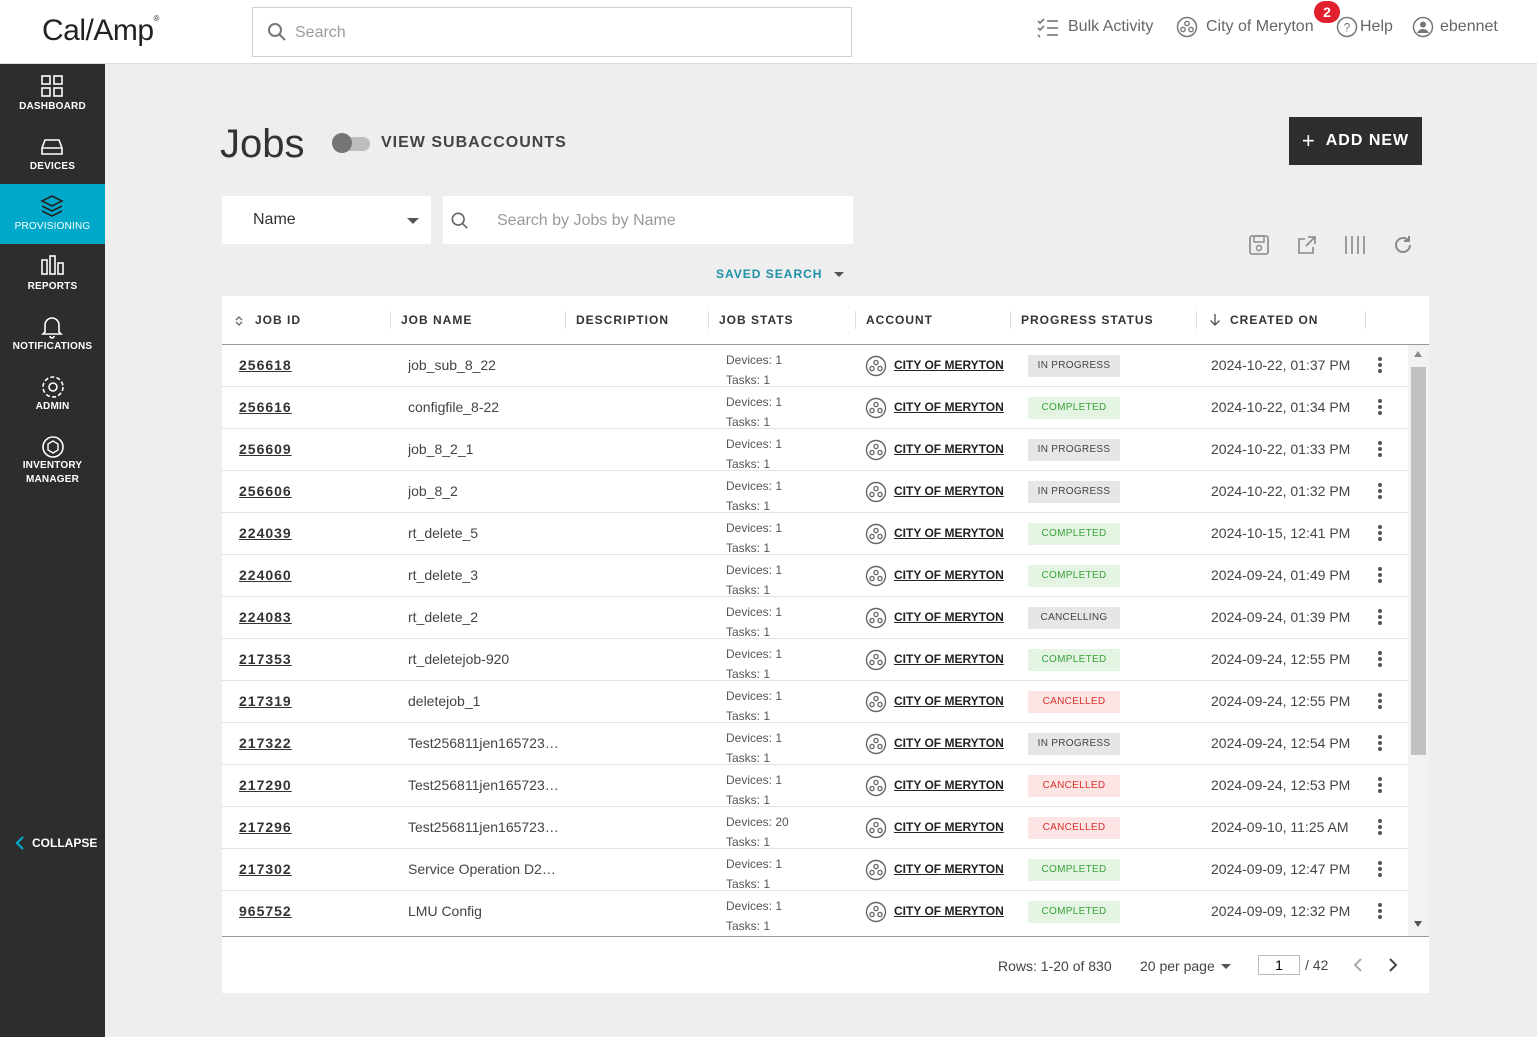  What do you see at coordinates (667, 221) in the screenshot?
I see `filter-search-input` at bounding box center [667, 221].